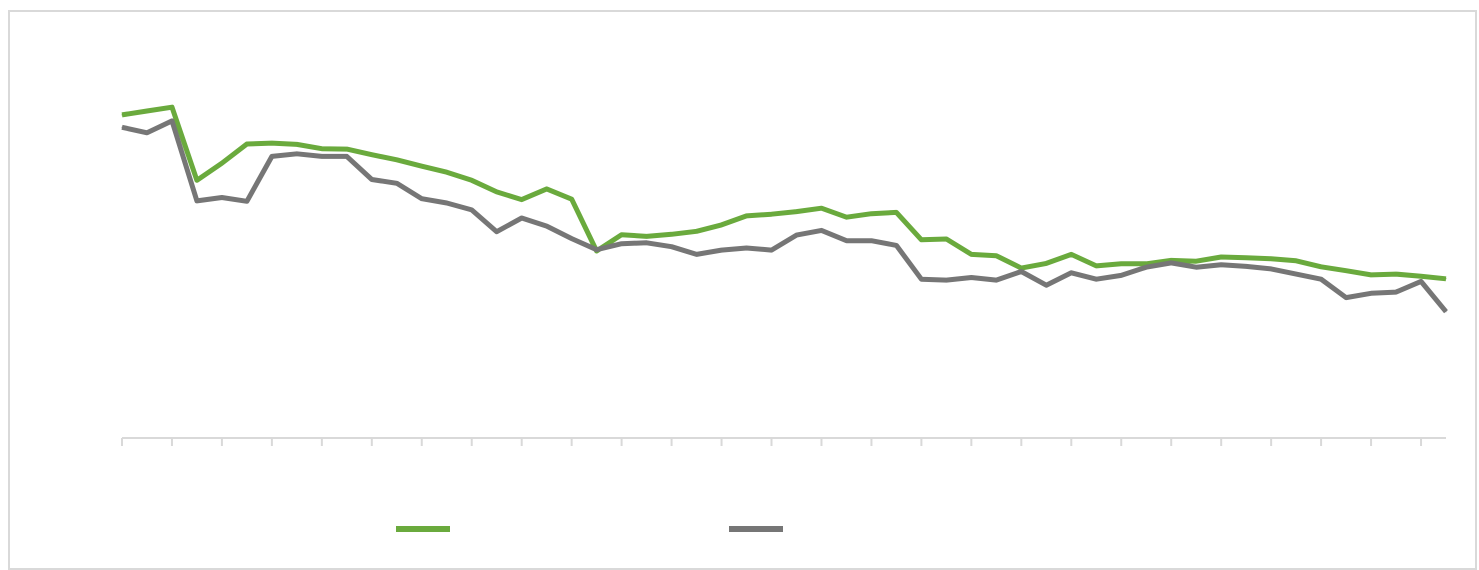  What do you see at coordinates (783, 441) in the screenshot?
I see `x-axis` at bounding box center [783, 441].